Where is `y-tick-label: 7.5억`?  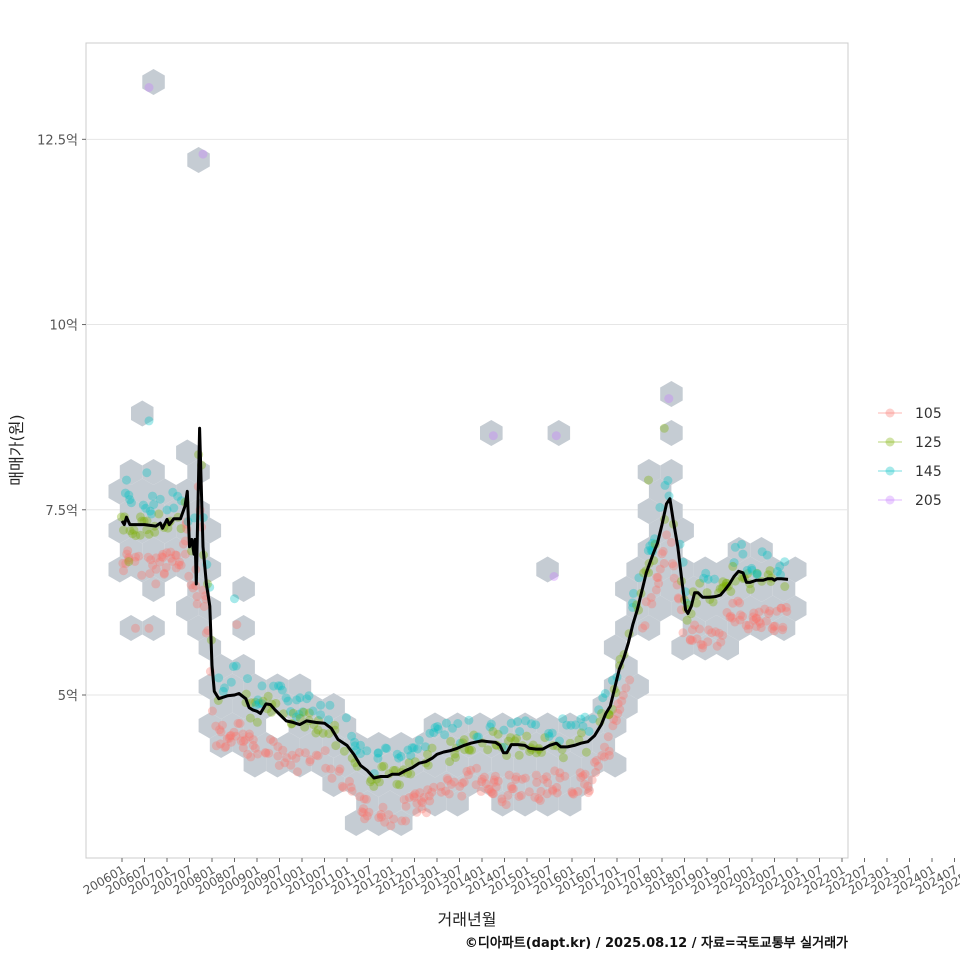 y-tick-label: 7.5억 is located at coordinates (61, 511).